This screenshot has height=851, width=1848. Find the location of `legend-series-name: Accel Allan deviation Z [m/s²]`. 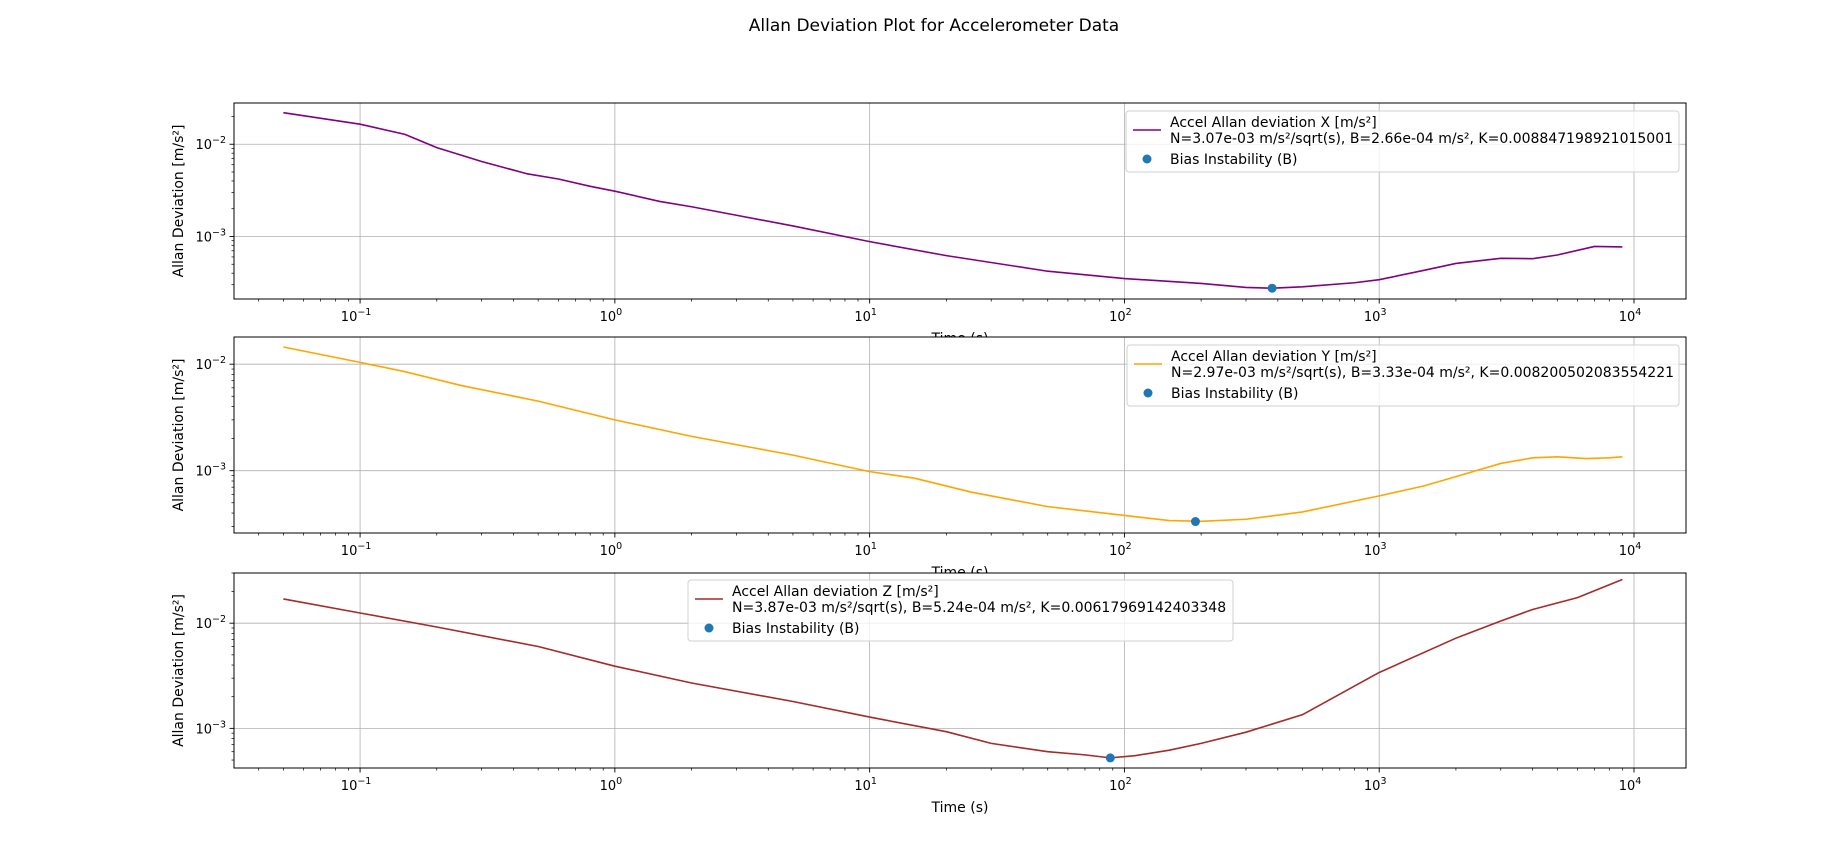

legend-series-name: Accel Allan deviation Z [m/s²] is located at coordinates (835, 592).